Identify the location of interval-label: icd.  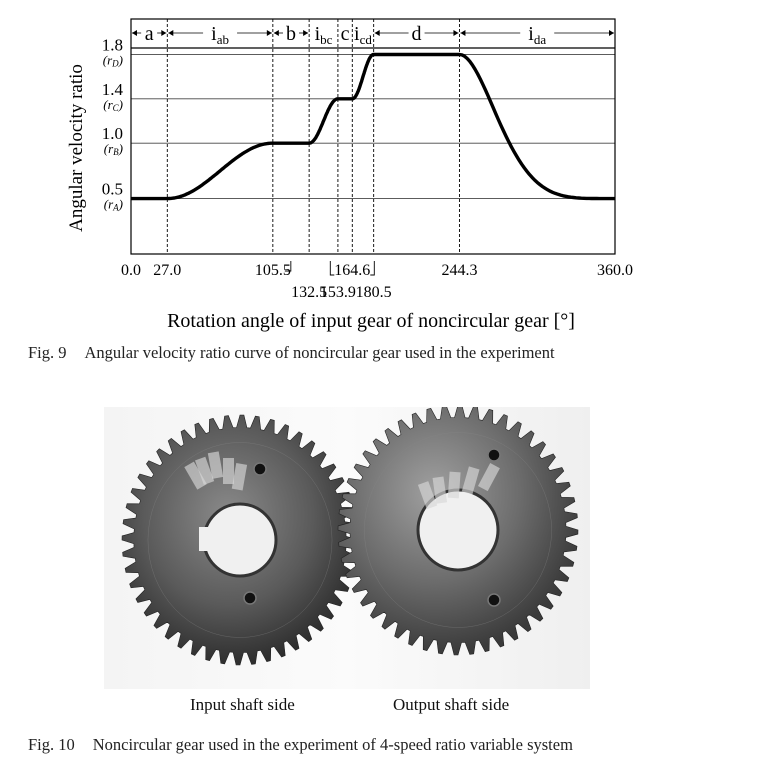
(363, 35).